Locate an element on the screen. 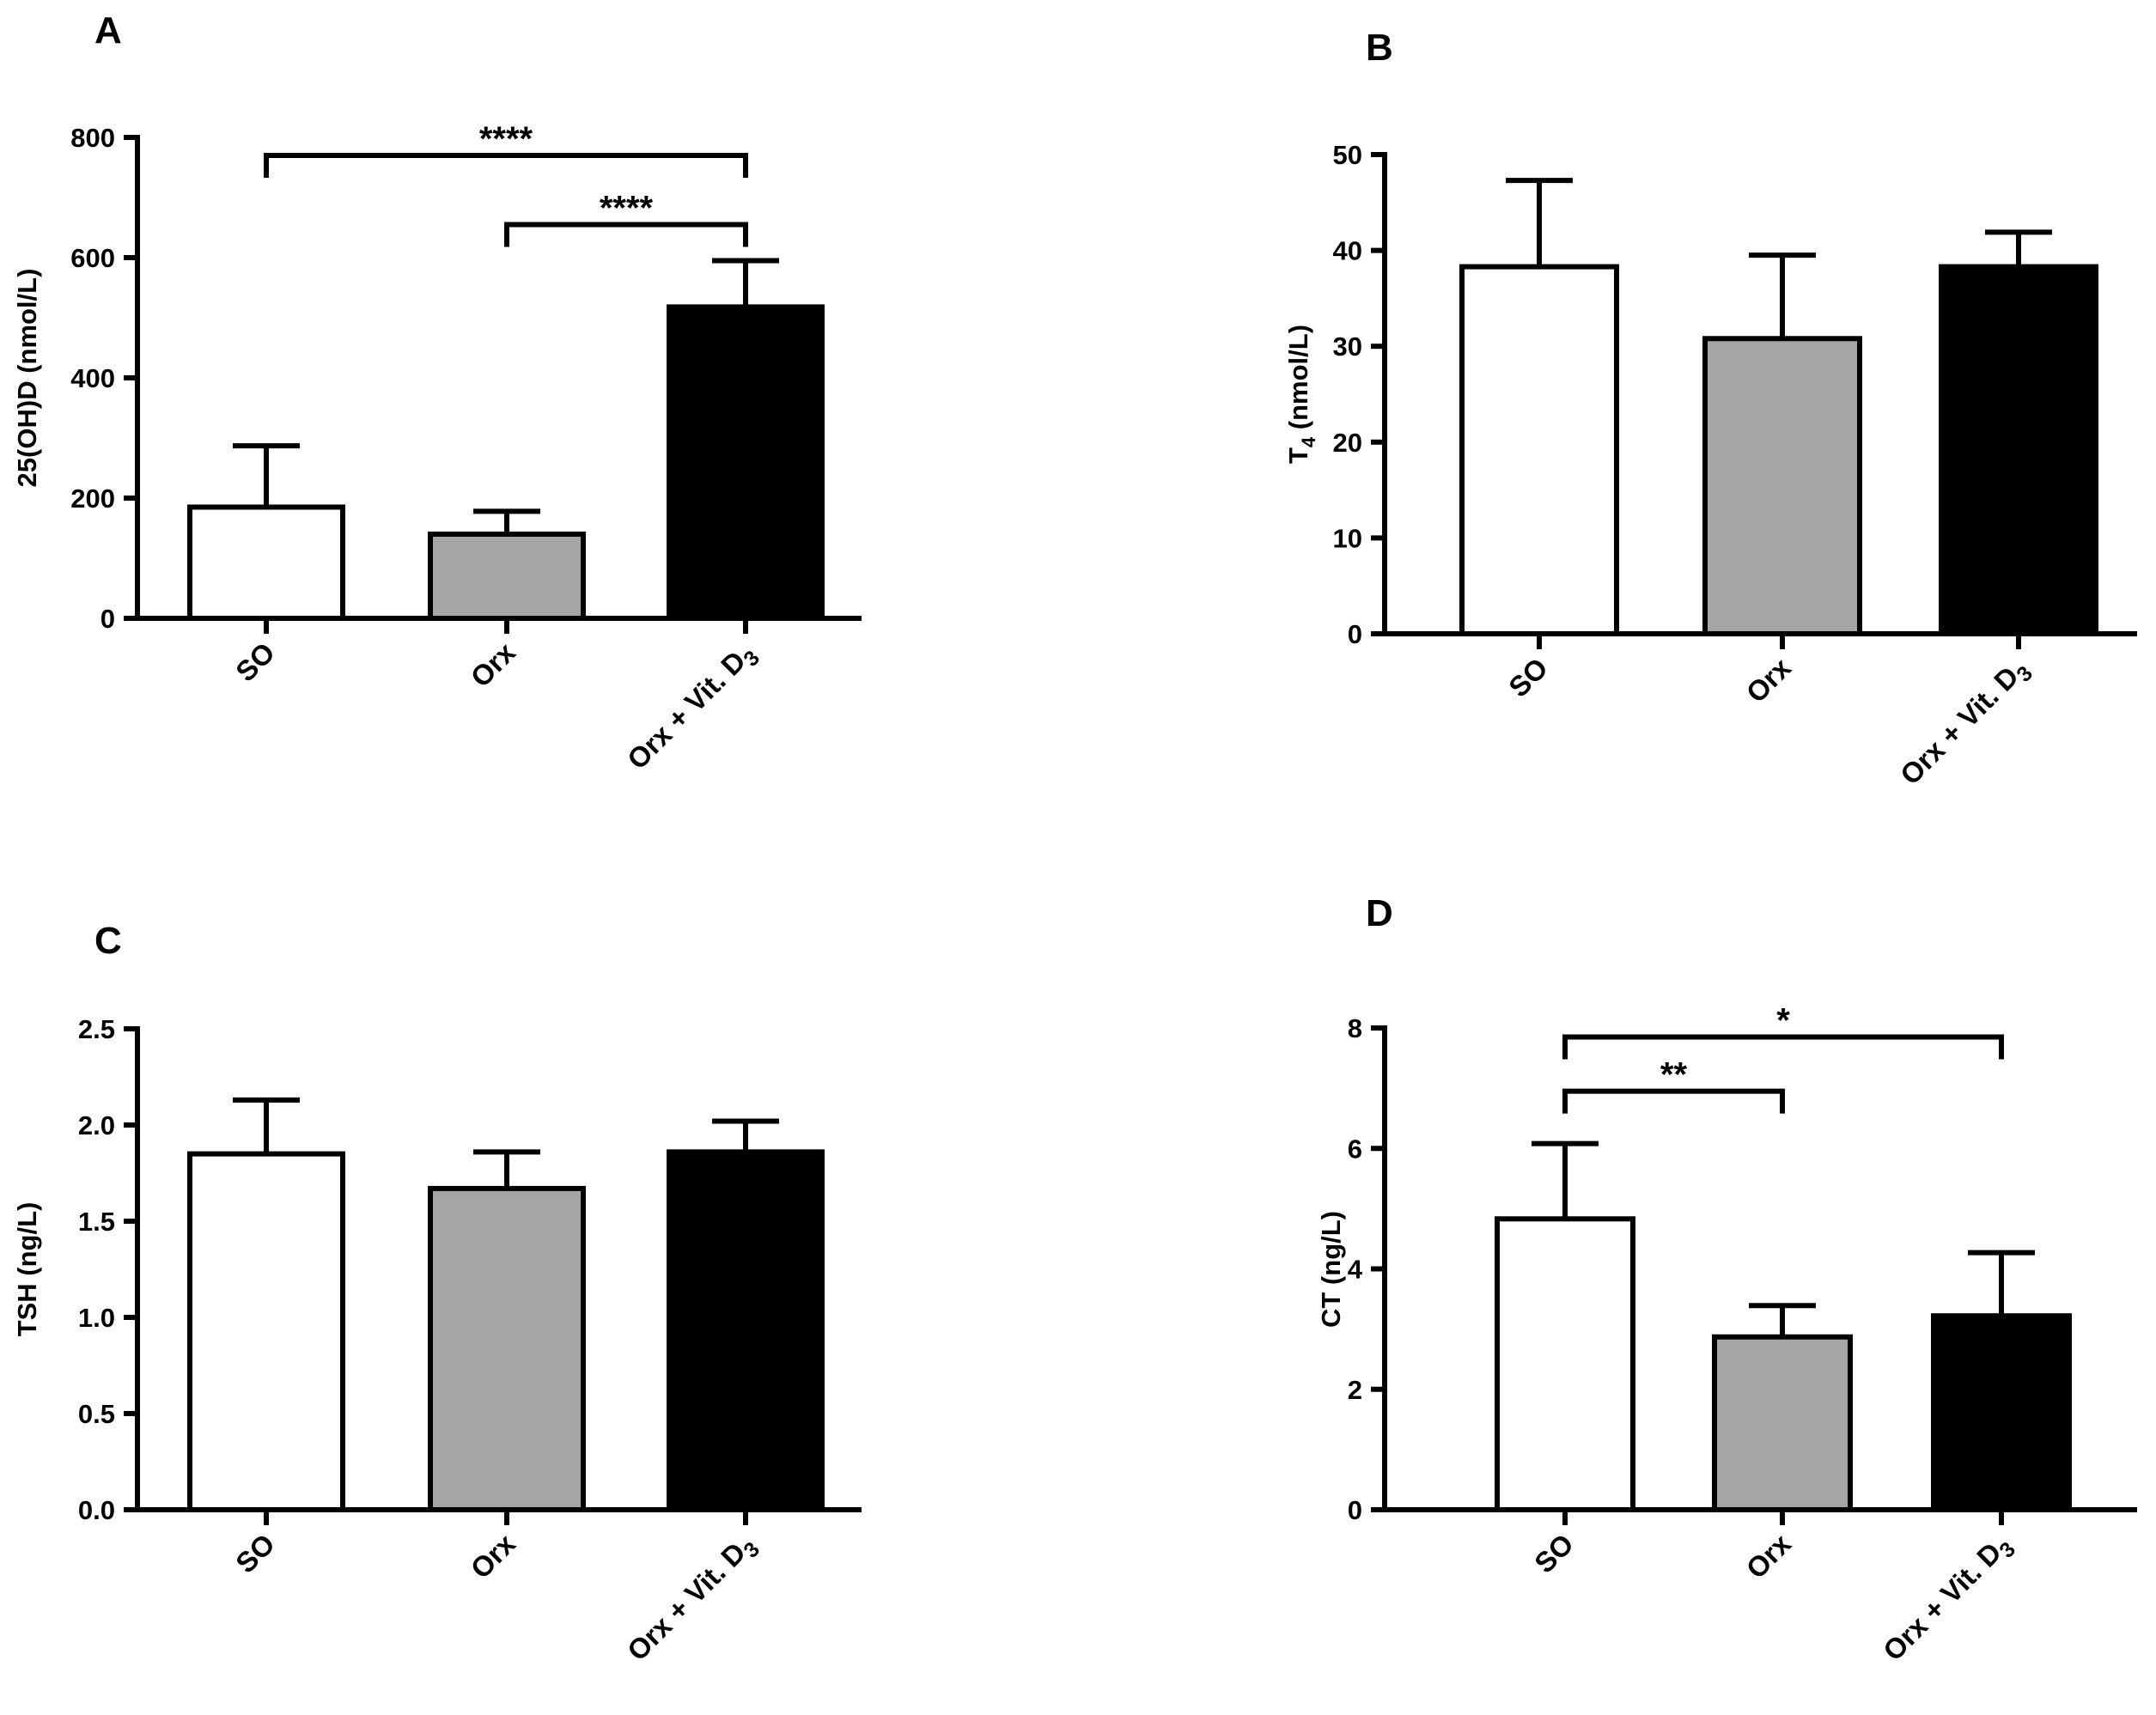 Image resolution: width=2156 pixels, height=1715 pixels. y-tick-label: 0.0 is located at coordinates (96, 1510).